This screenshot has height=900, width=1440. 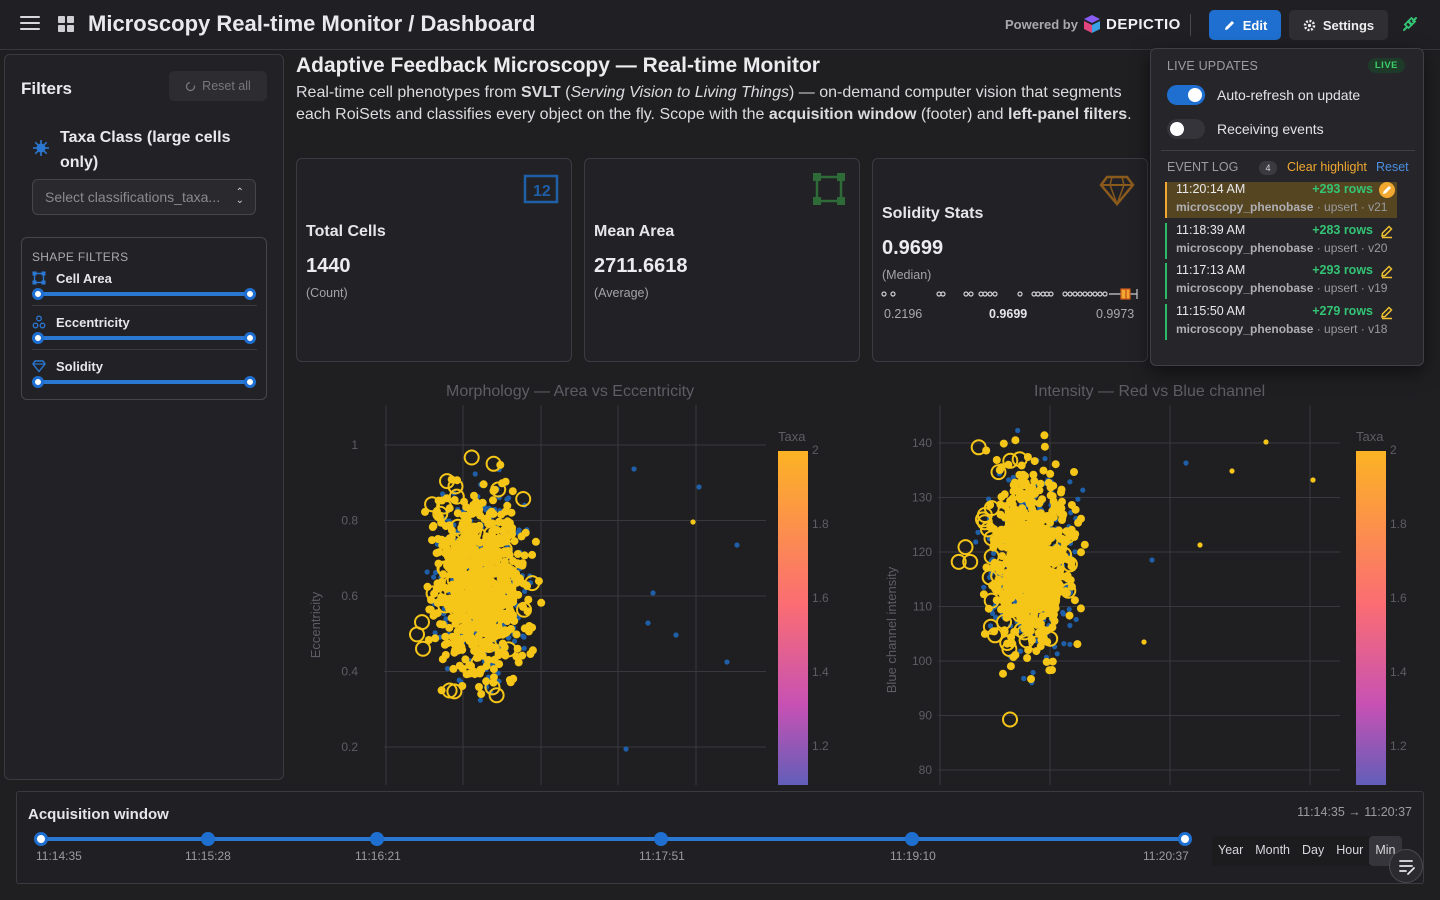 I want to click on mean-area-title: Mean Area, so click(x=634, y=231).